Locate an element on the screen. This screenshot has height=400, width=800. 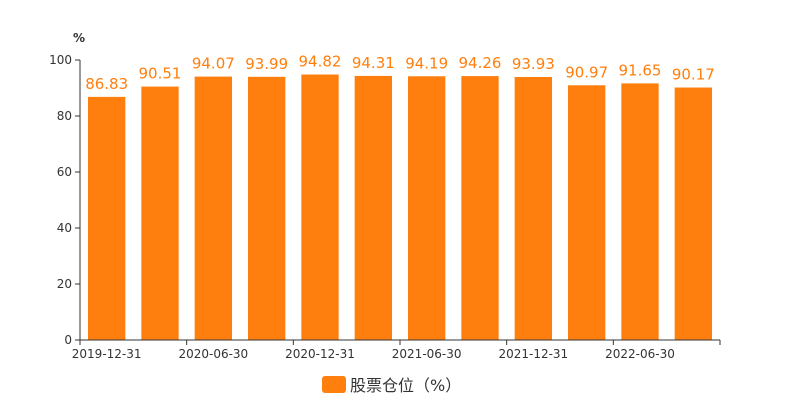
legend-swatch is located at coordinates (334, 384).